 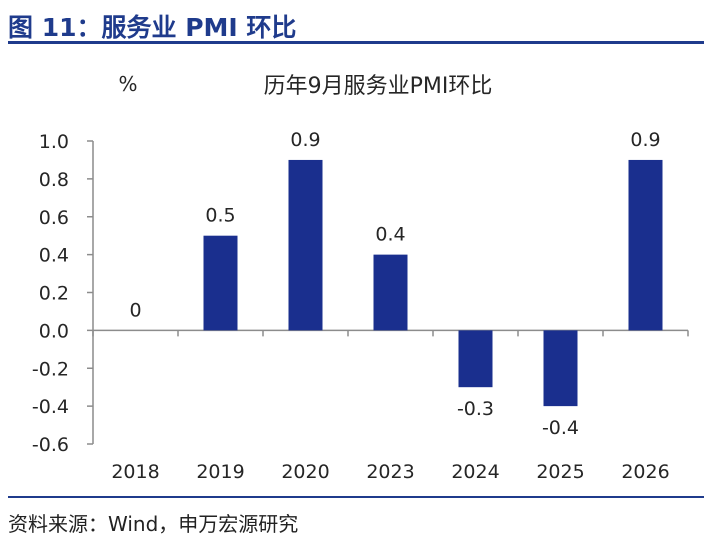 I want to click on data-label: -0.3, so click(x=475, y=409).